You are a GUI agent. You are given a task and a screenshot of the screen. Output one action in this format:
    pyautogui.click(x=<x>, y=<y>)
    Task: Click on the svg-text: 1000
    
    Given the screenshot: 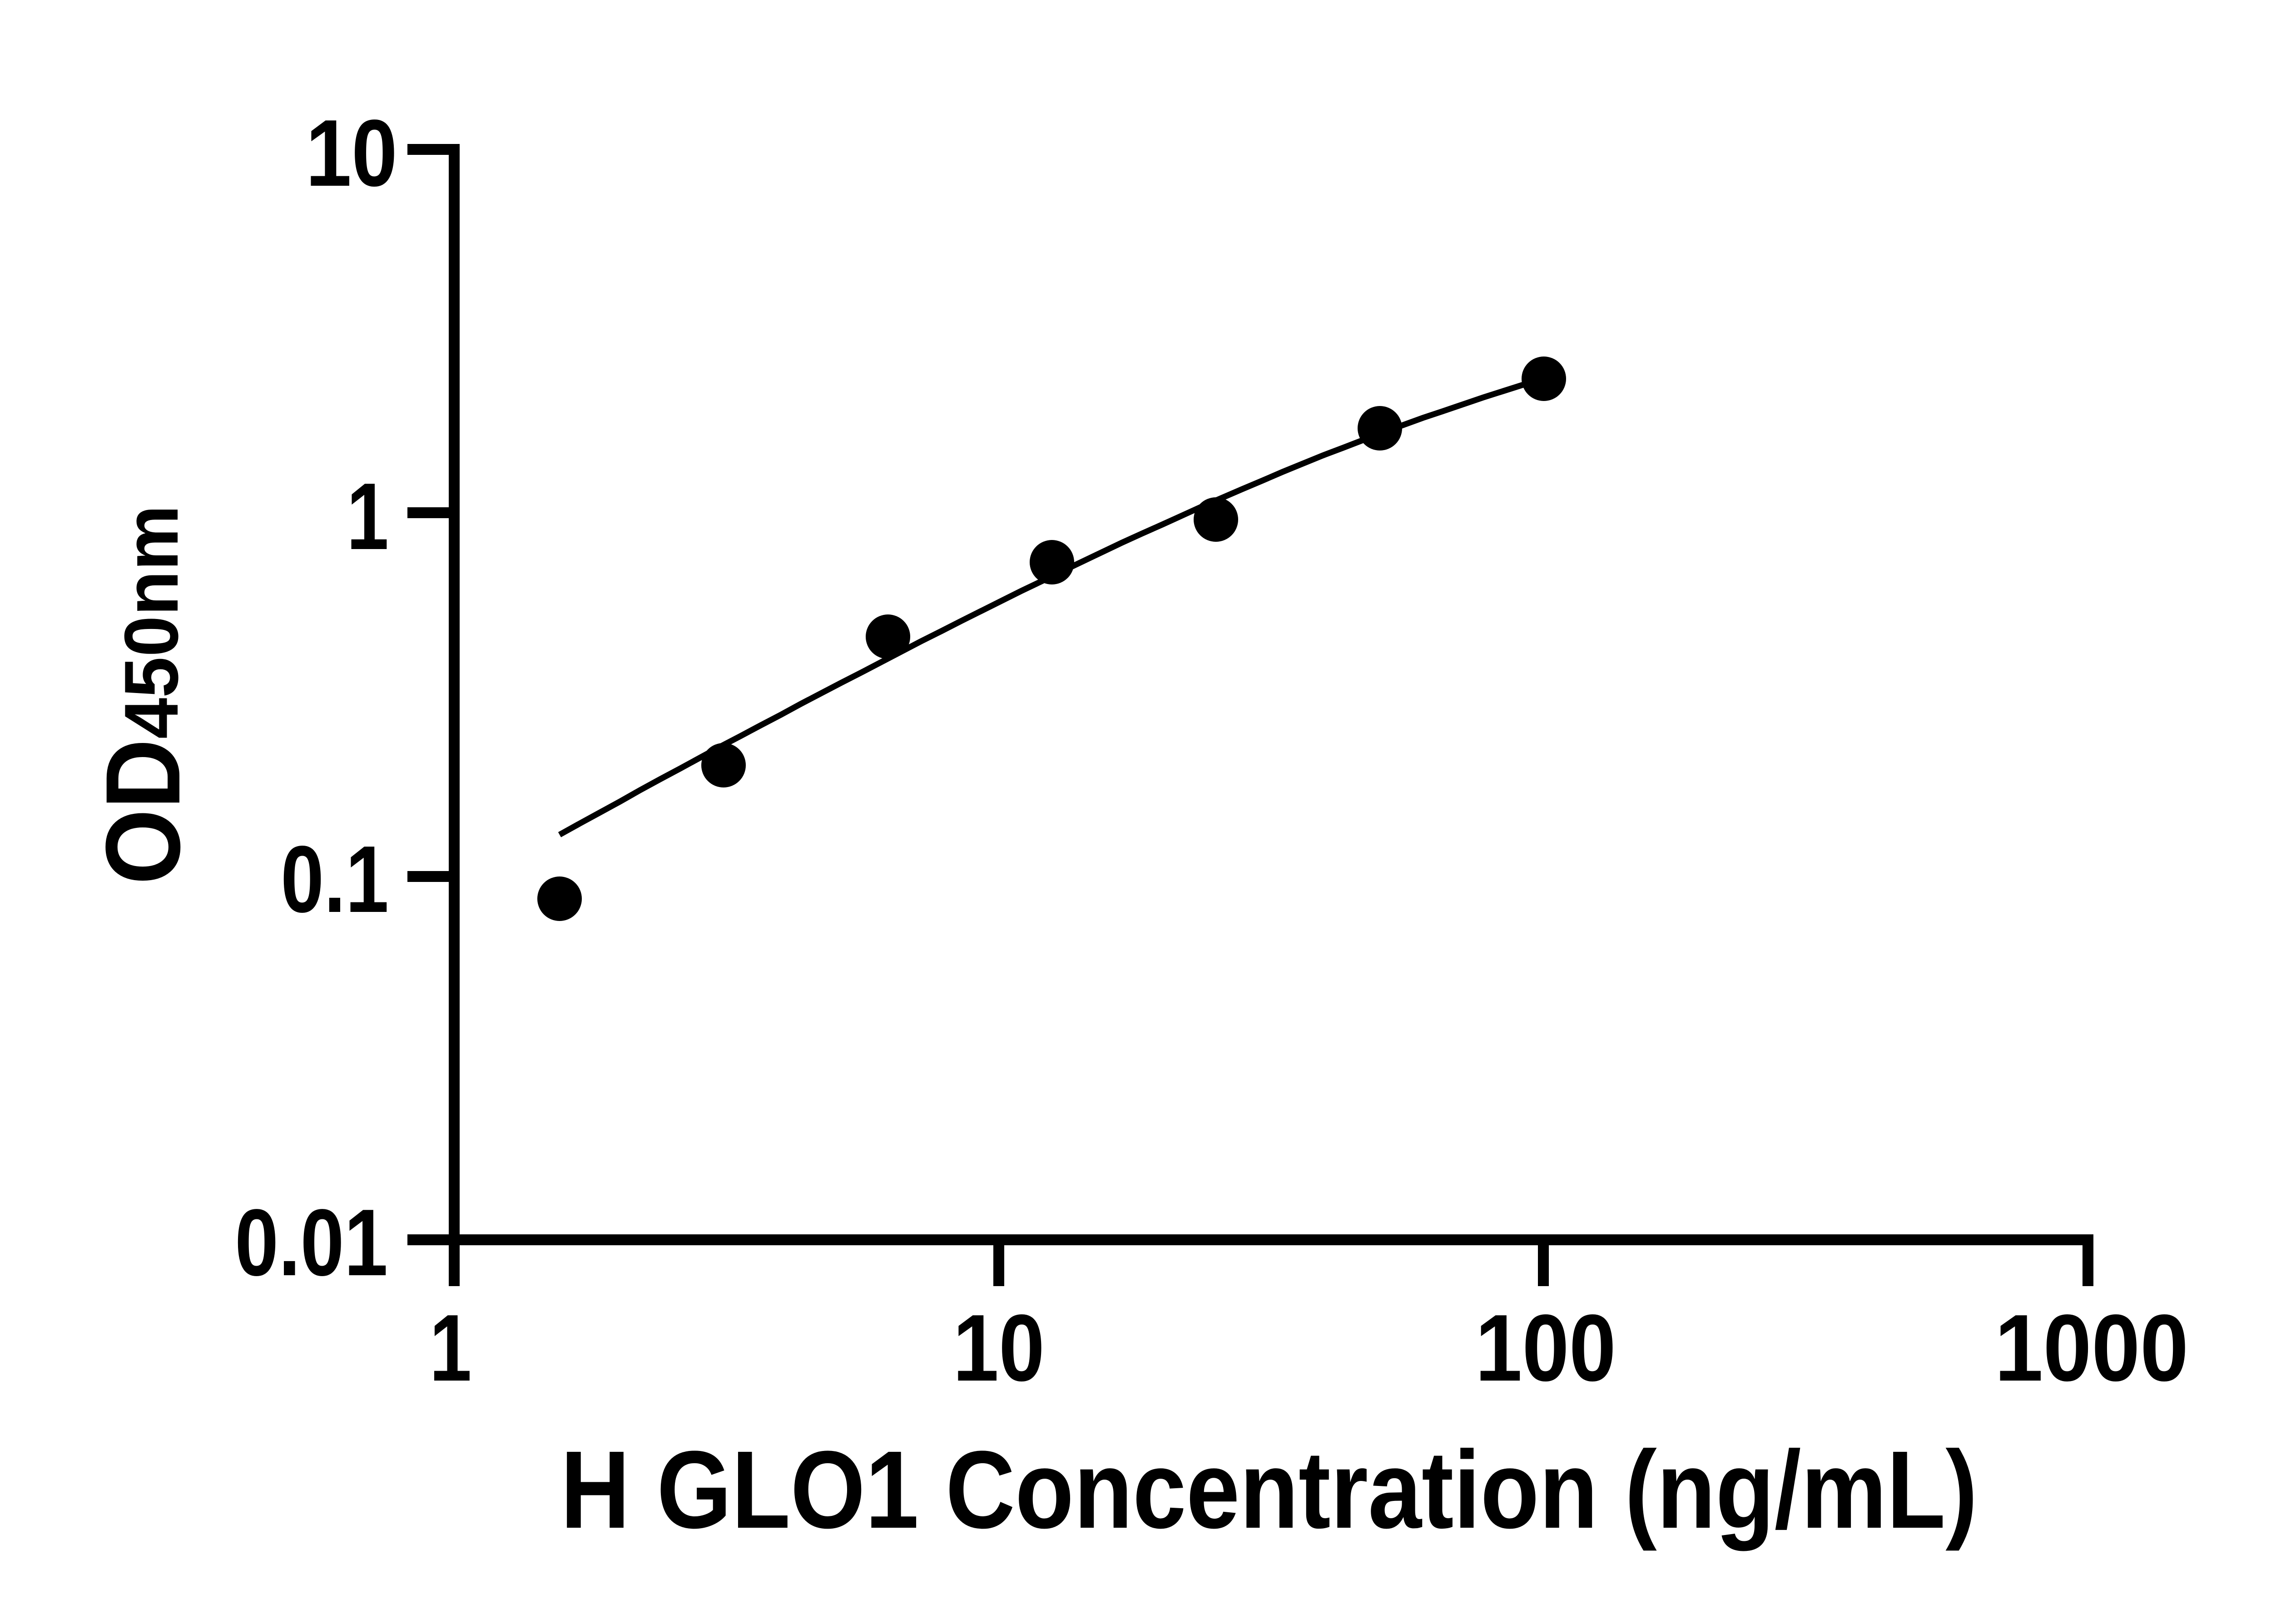 What is the action you would take?
    pyautogui.click(x=2092, y=1348)
    